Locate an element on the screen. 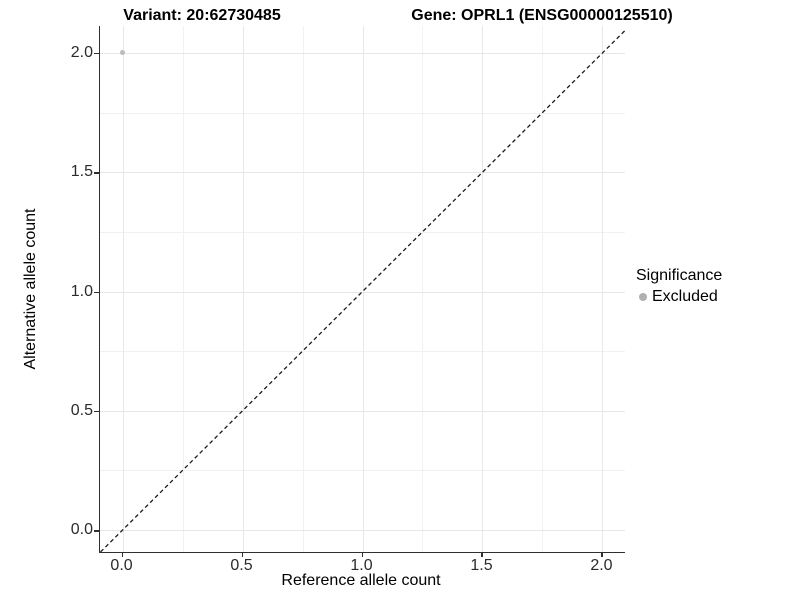 Image resolution: width=800 pixels, height=600 pixels. y-tick-label: 2.0 is located at coordinates (81, 52).